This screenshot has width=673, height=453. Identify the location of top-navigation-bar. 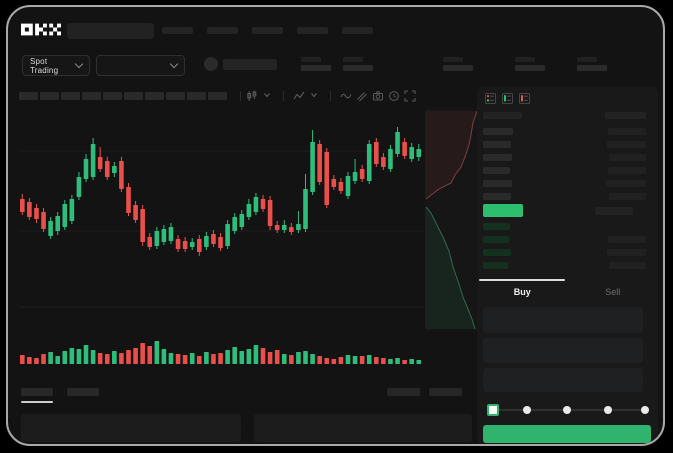
(335, 28).